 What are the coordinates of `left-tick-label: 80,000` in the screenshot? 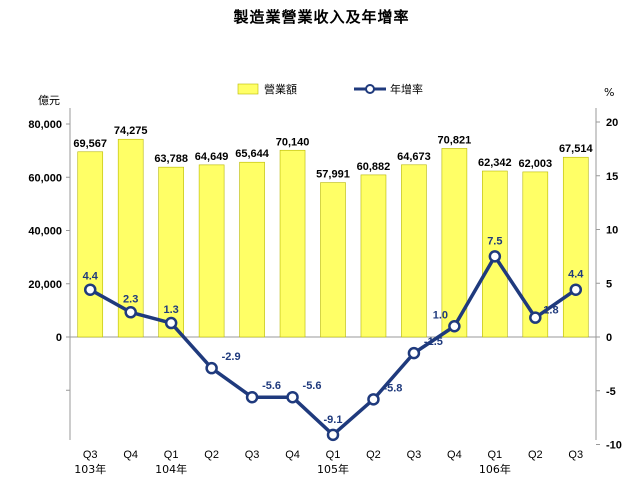 It's located at (45, 125).